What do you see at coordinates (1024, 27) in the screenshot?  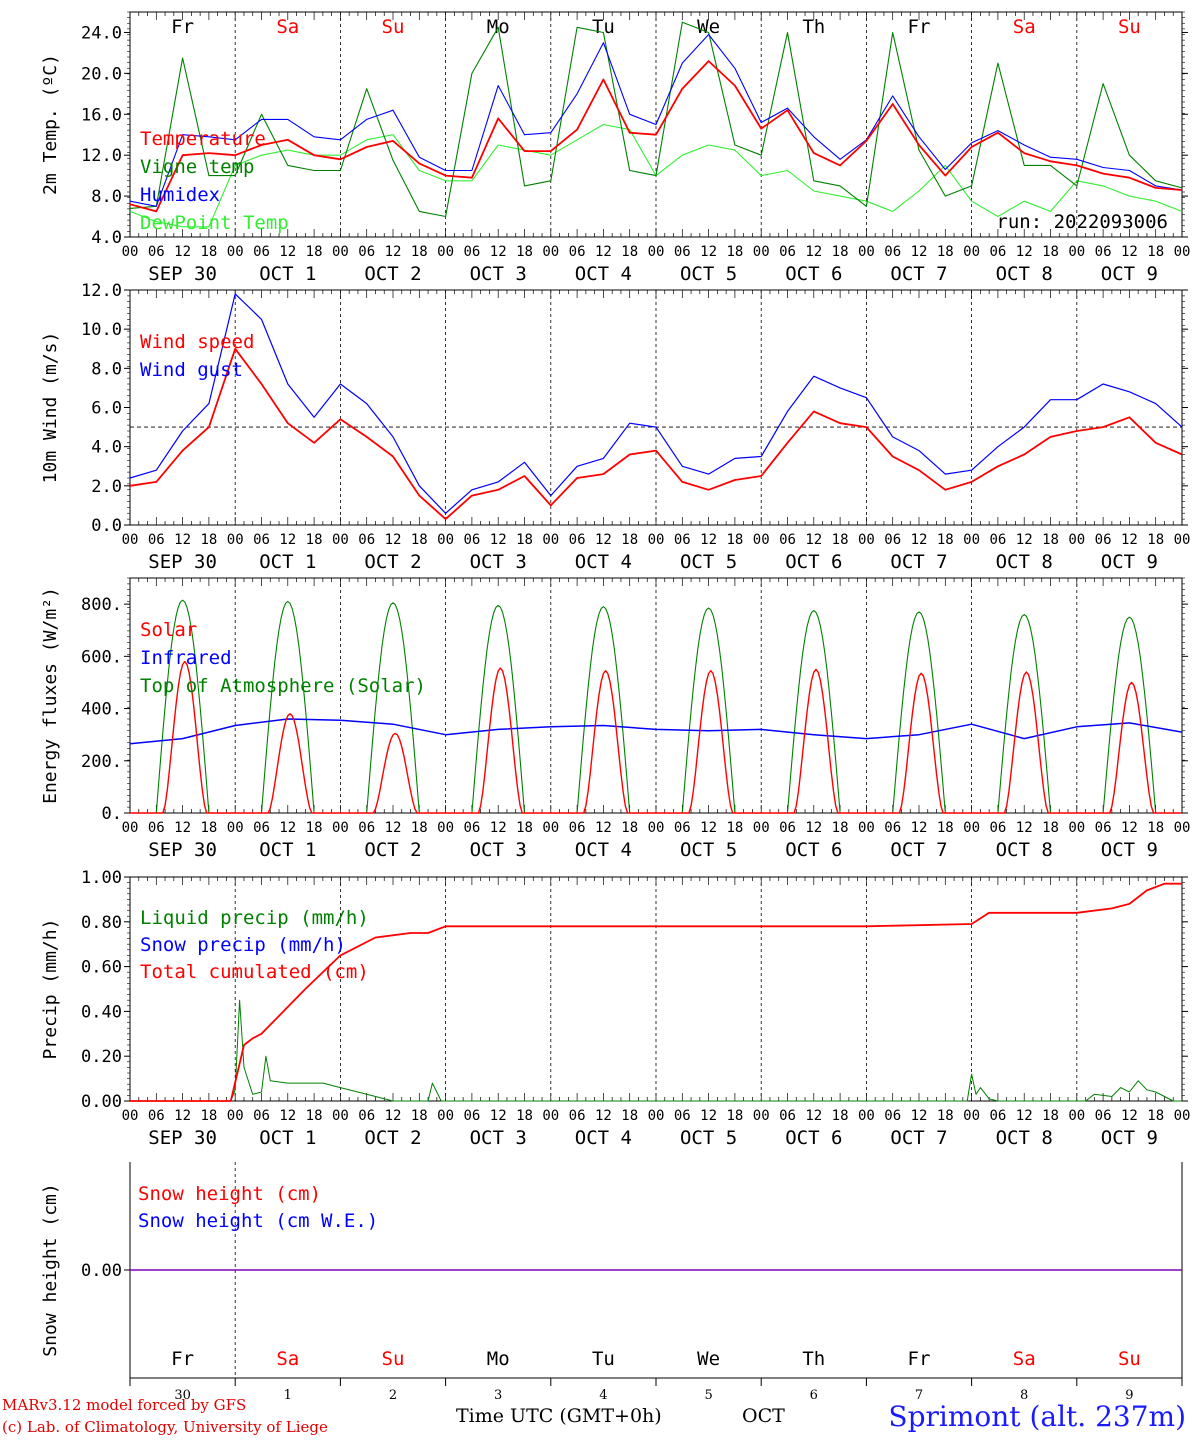 I see `panel-1-weekday: Sa` at bounding box center [1024, 27].